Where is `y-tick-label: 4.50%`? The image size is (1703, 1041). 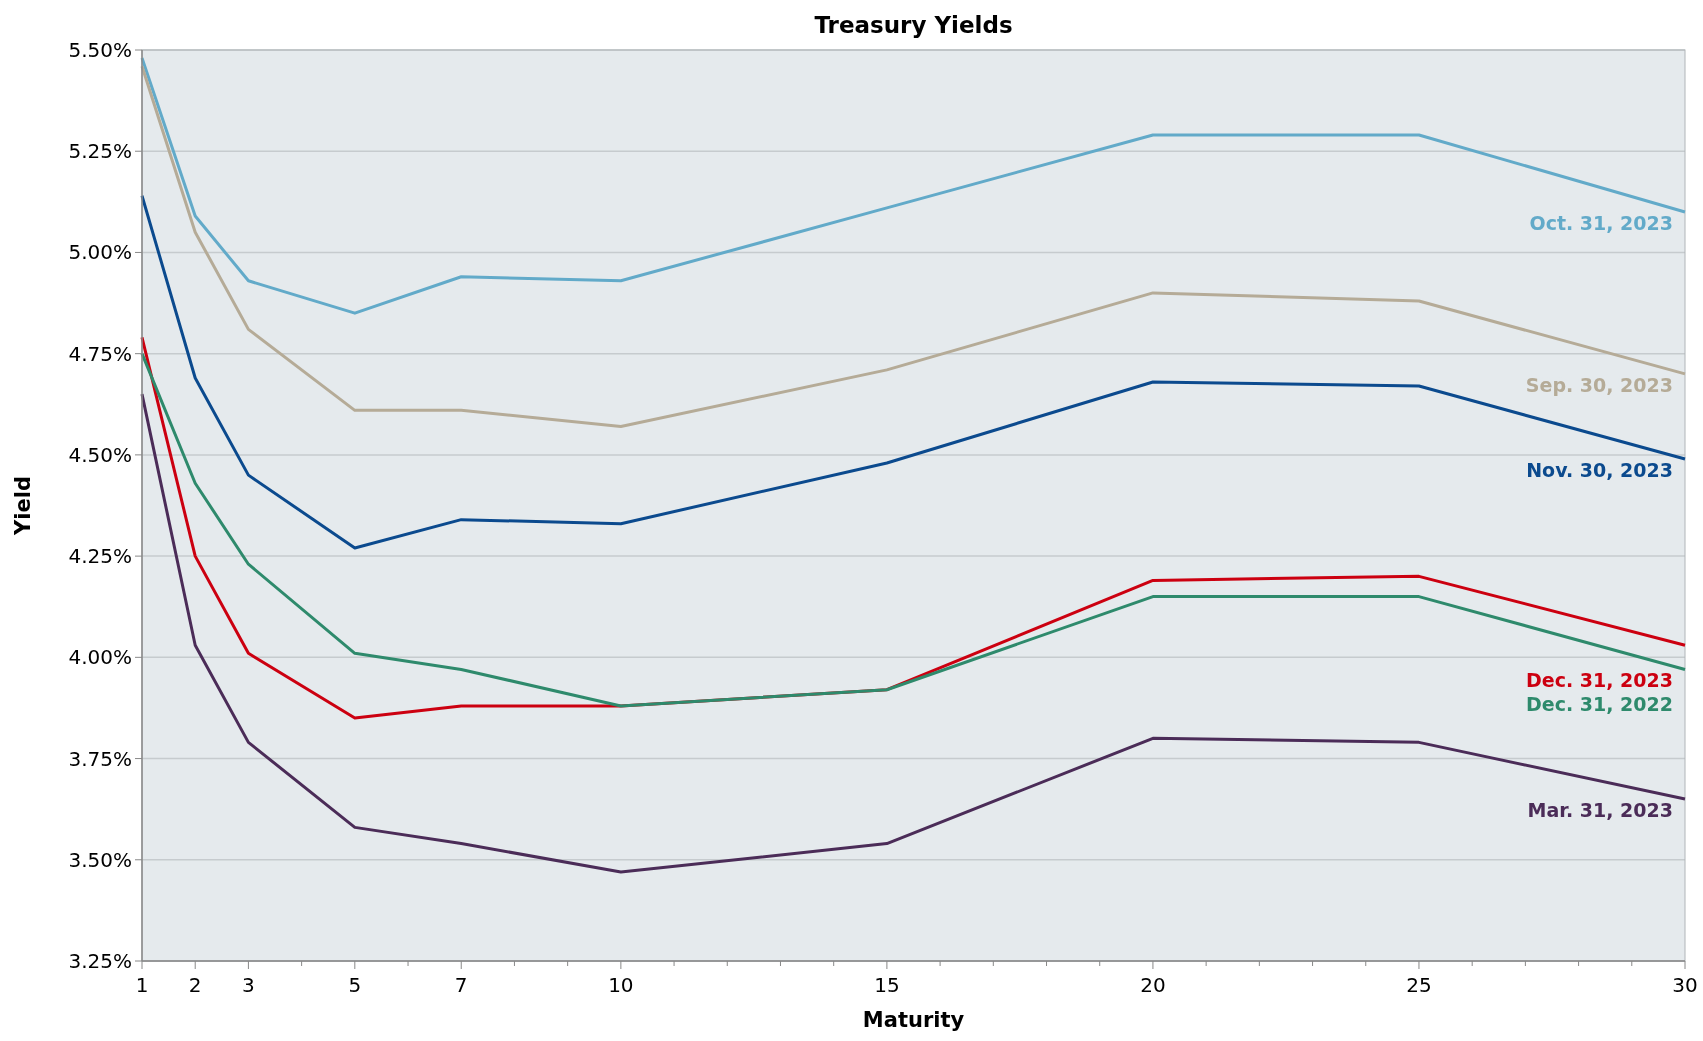 y-tick-label: 4.50% is located at coordinates (100, 454).